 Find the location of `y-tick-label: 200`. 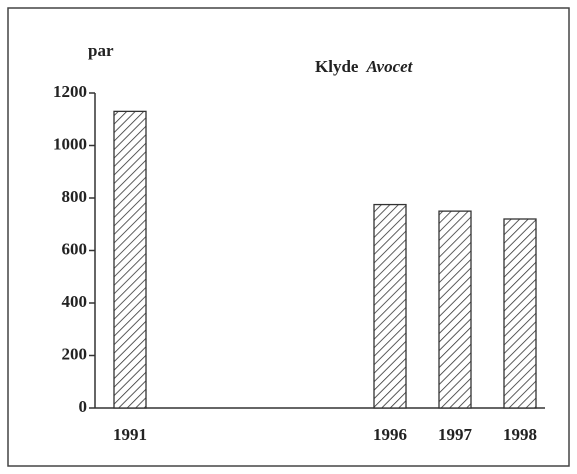

y-tick-label: 200 is located at coordinates (75, 353).